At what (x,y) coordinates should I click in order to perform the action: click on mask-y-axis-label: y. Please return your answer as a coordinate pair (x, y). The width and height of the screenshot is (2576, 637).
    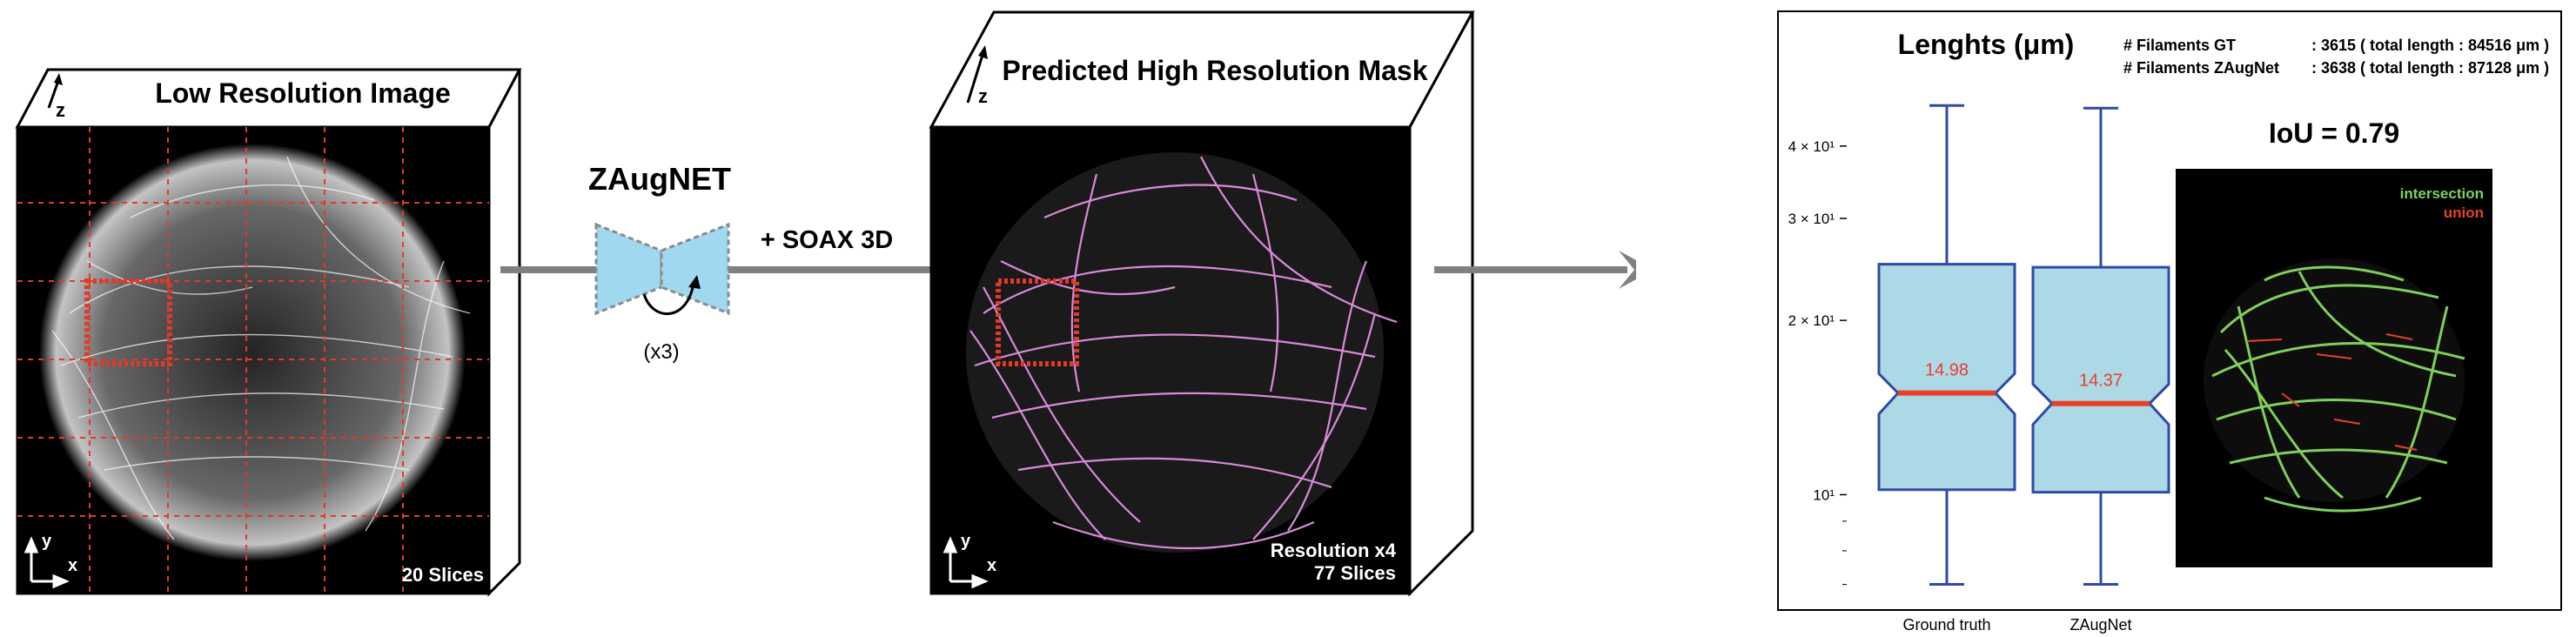
    Looking at the image, I should click on (966, 541).